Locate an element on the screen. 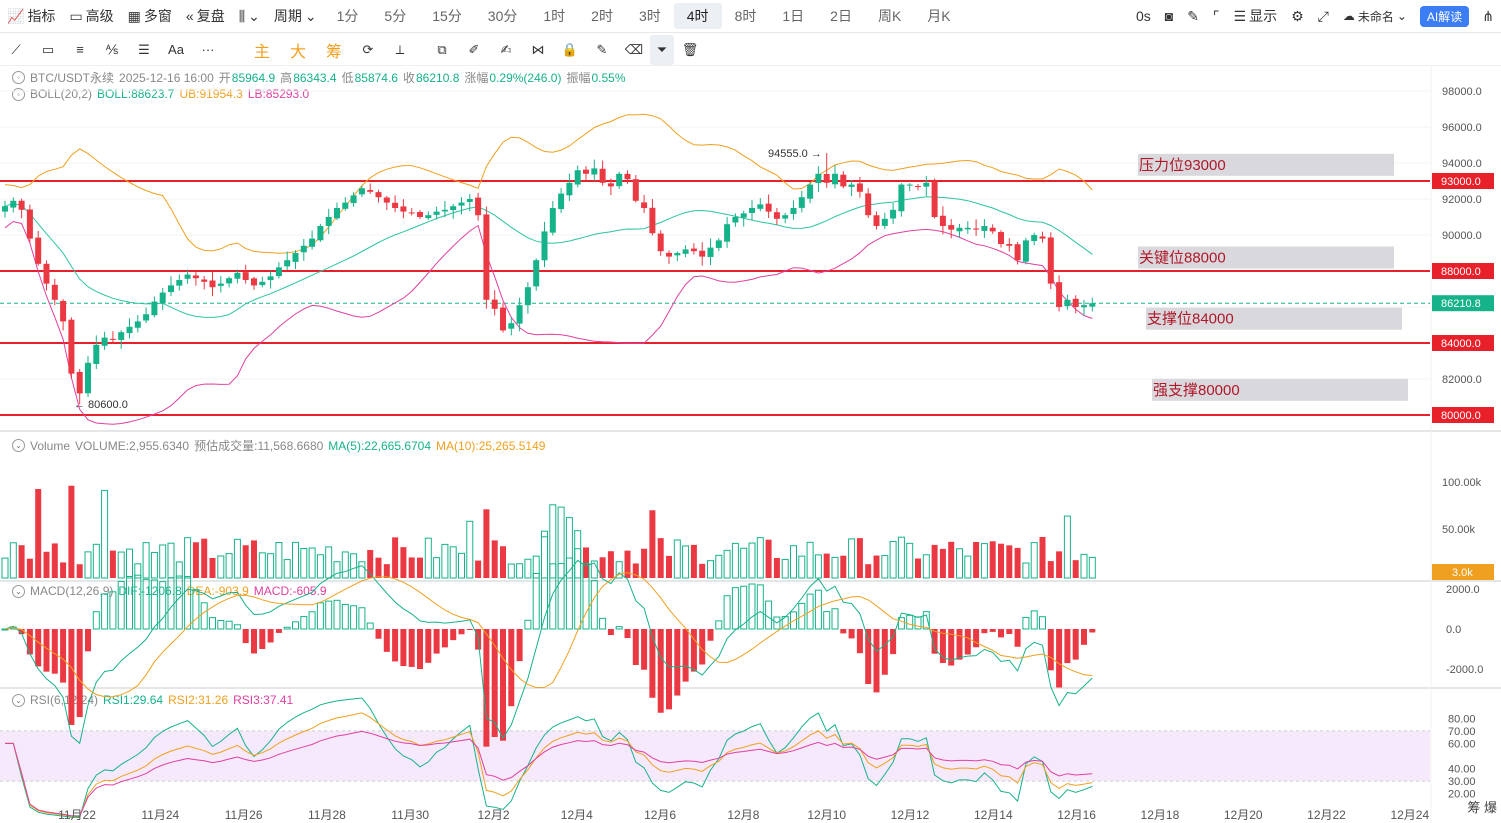 The width and height of the screenshot is (1501, 823). chart-type-button: ⫼ ⌄ is located at coordinates (249, 16).